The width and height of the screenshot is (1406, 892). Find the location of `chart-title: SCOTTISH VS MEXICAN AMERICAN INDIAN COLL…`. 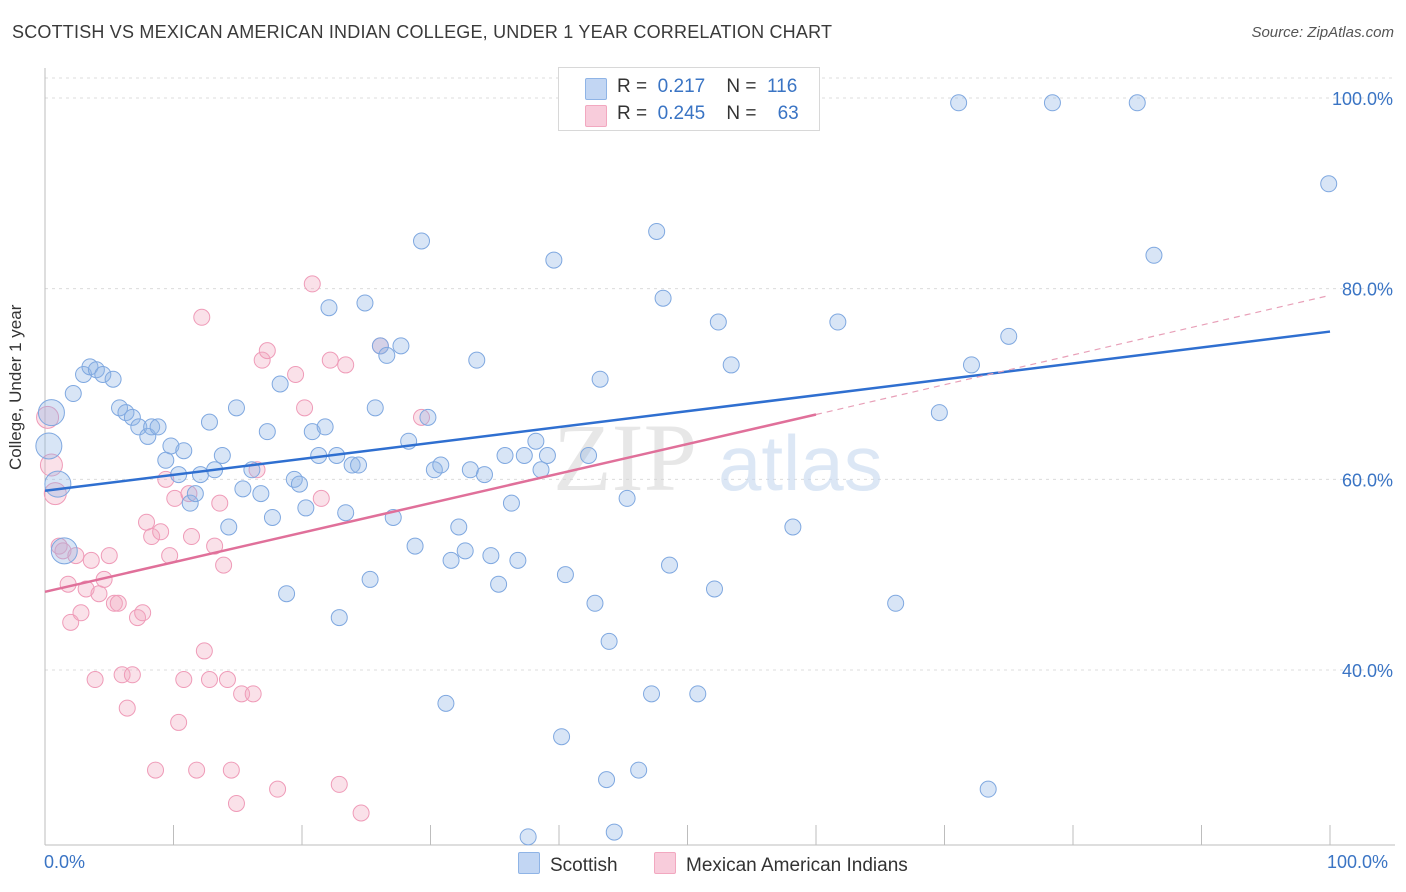

chart-title: SCOTTISH VS MEXICAN AMERICAN INDIAN COLL… is located at coordinates (422, 32).